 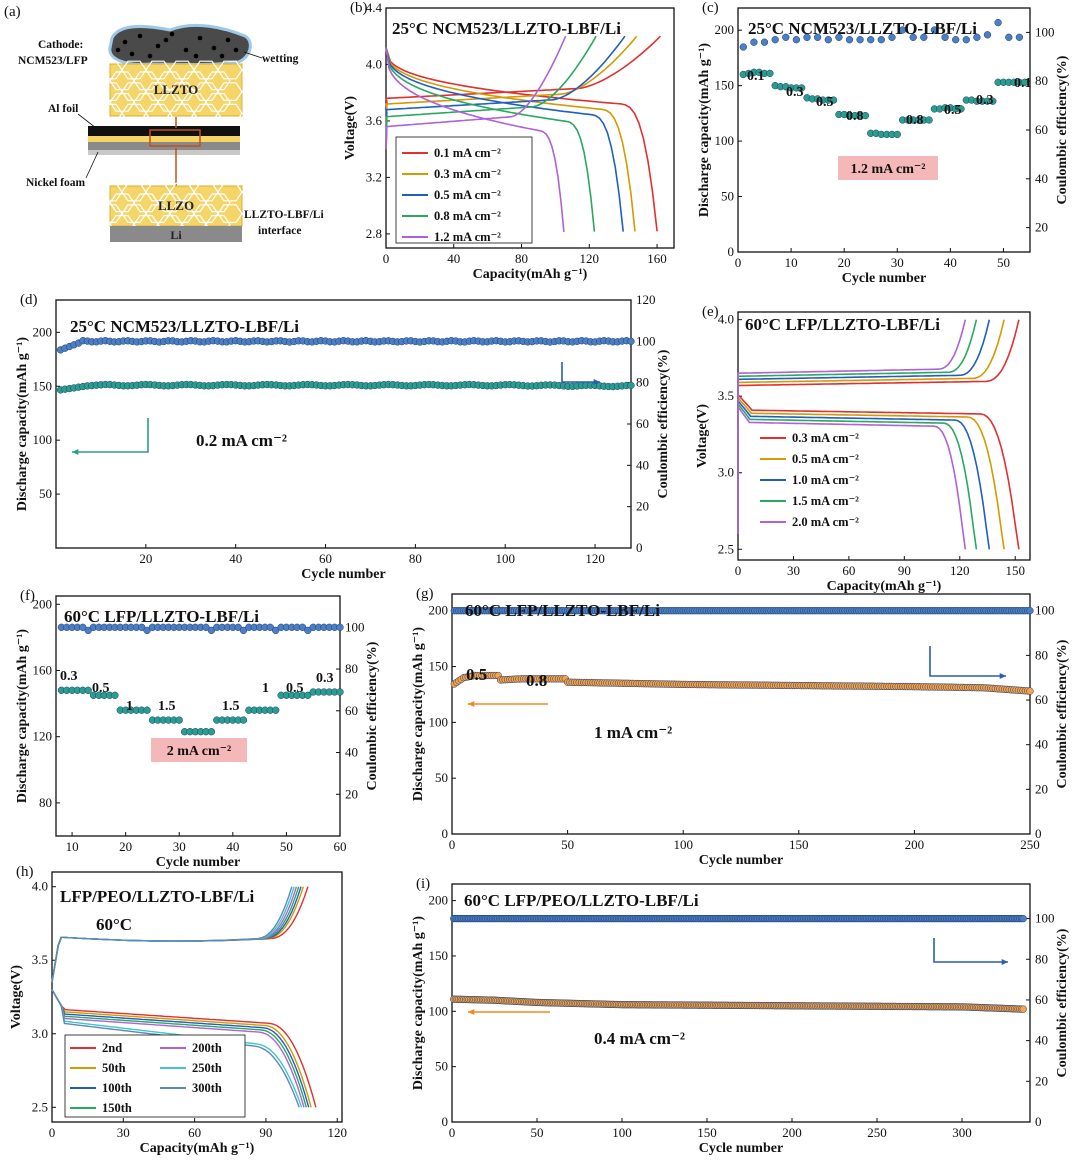 I want to click on x-tick-label: 90, so click(x=265, y=1132).